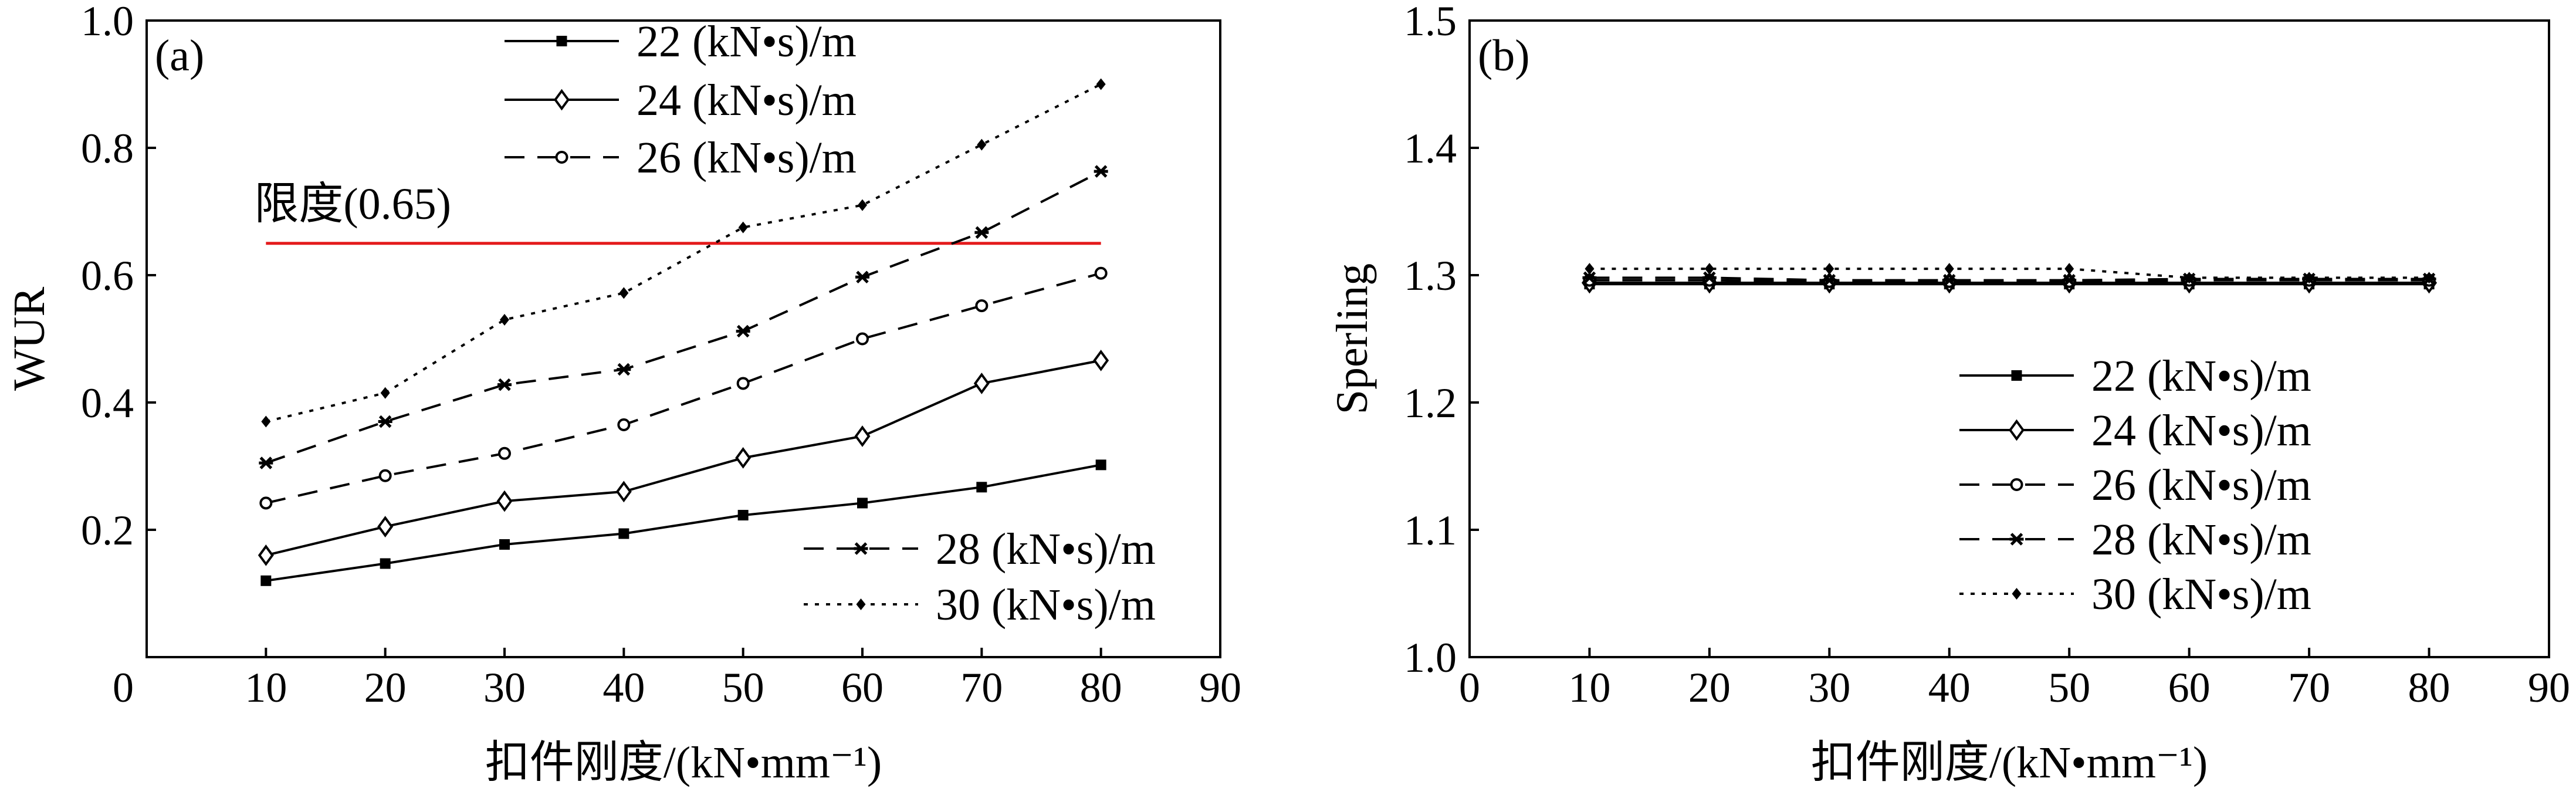 The width and height of the screenshot is (2576, 795). I want to click on x-axis-title: 扣件刚度/(kN•mm⁻¹), so click(2009, 763).